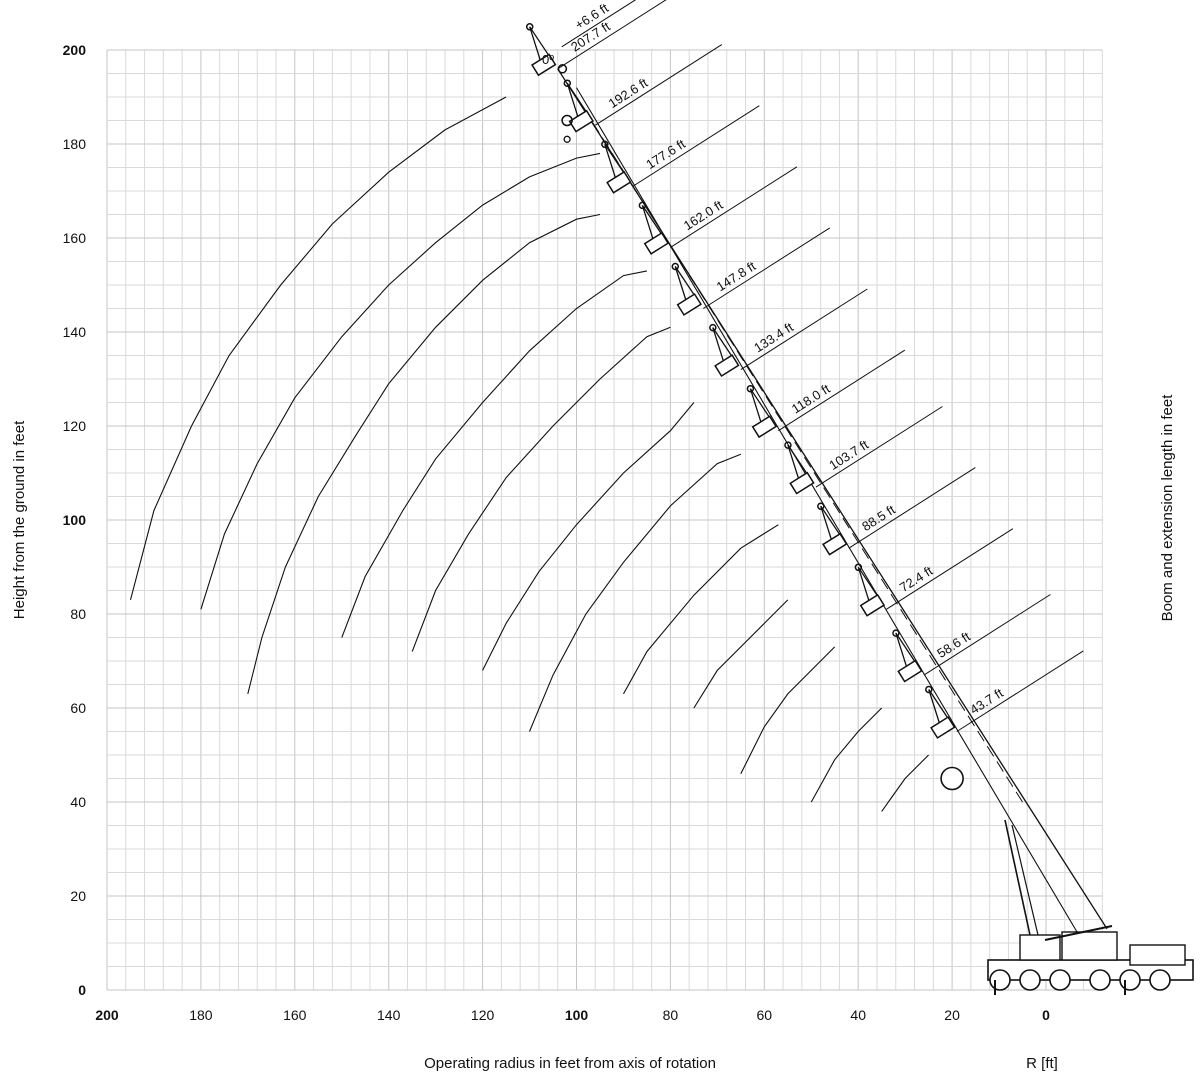  What do you see at coordinates (78, 614) in the screenshot?
I see `y-tick-label: 80` at bounding box center [78, 614].